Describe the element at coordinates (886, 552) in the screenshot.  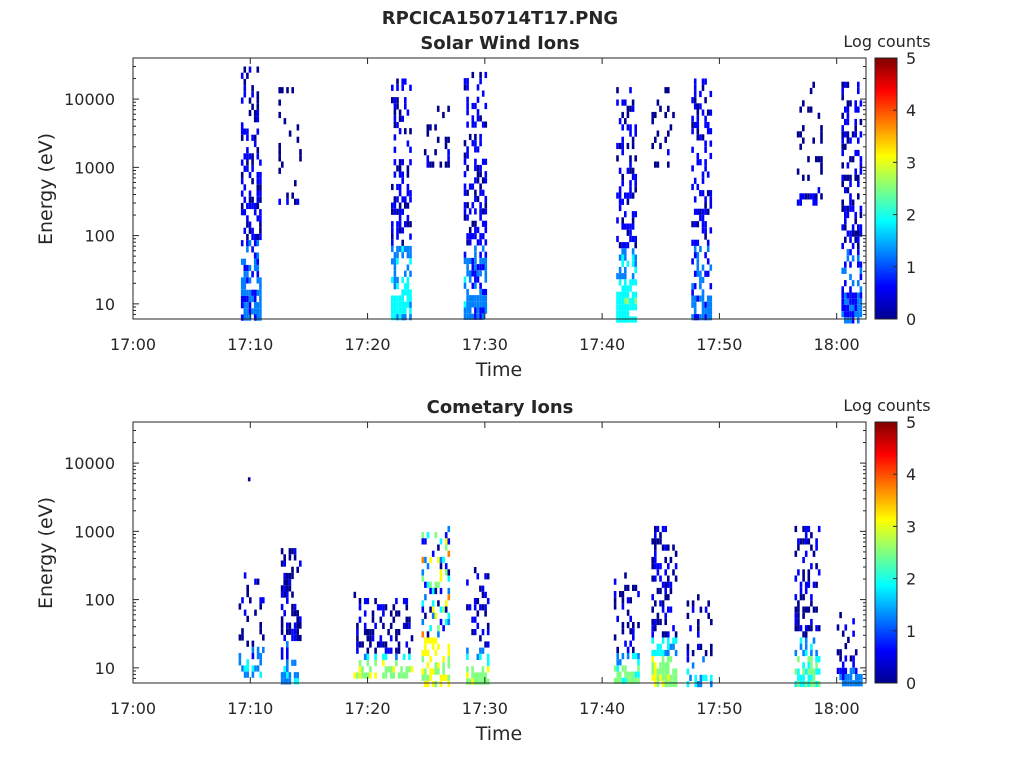
I see `colorbar` at that location.